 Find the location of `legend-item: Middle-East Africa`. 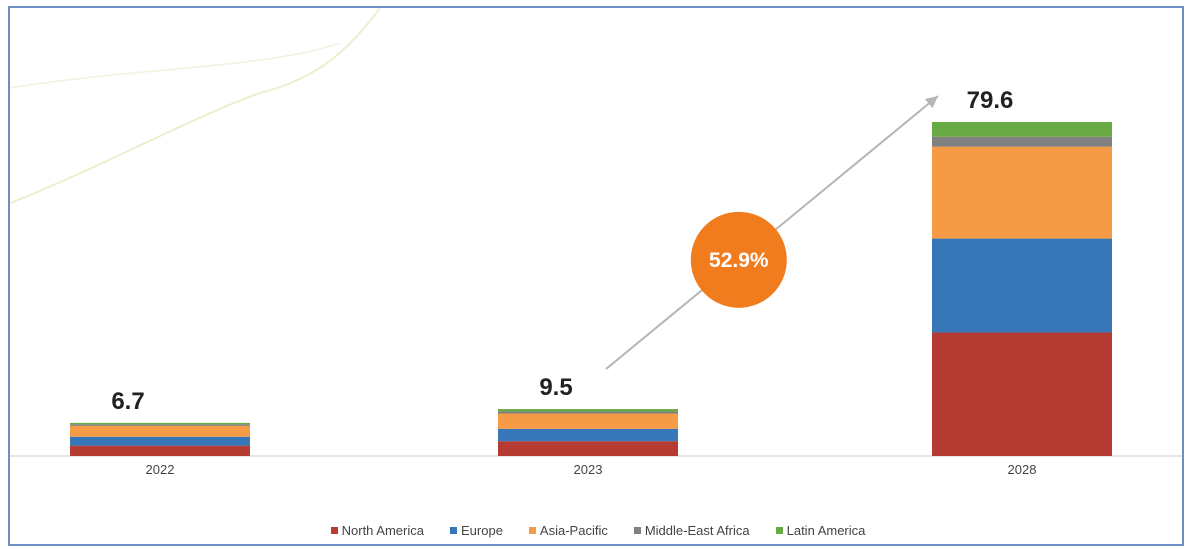

legend-item: Middle-East Africa is located at coordinates (691, 530).